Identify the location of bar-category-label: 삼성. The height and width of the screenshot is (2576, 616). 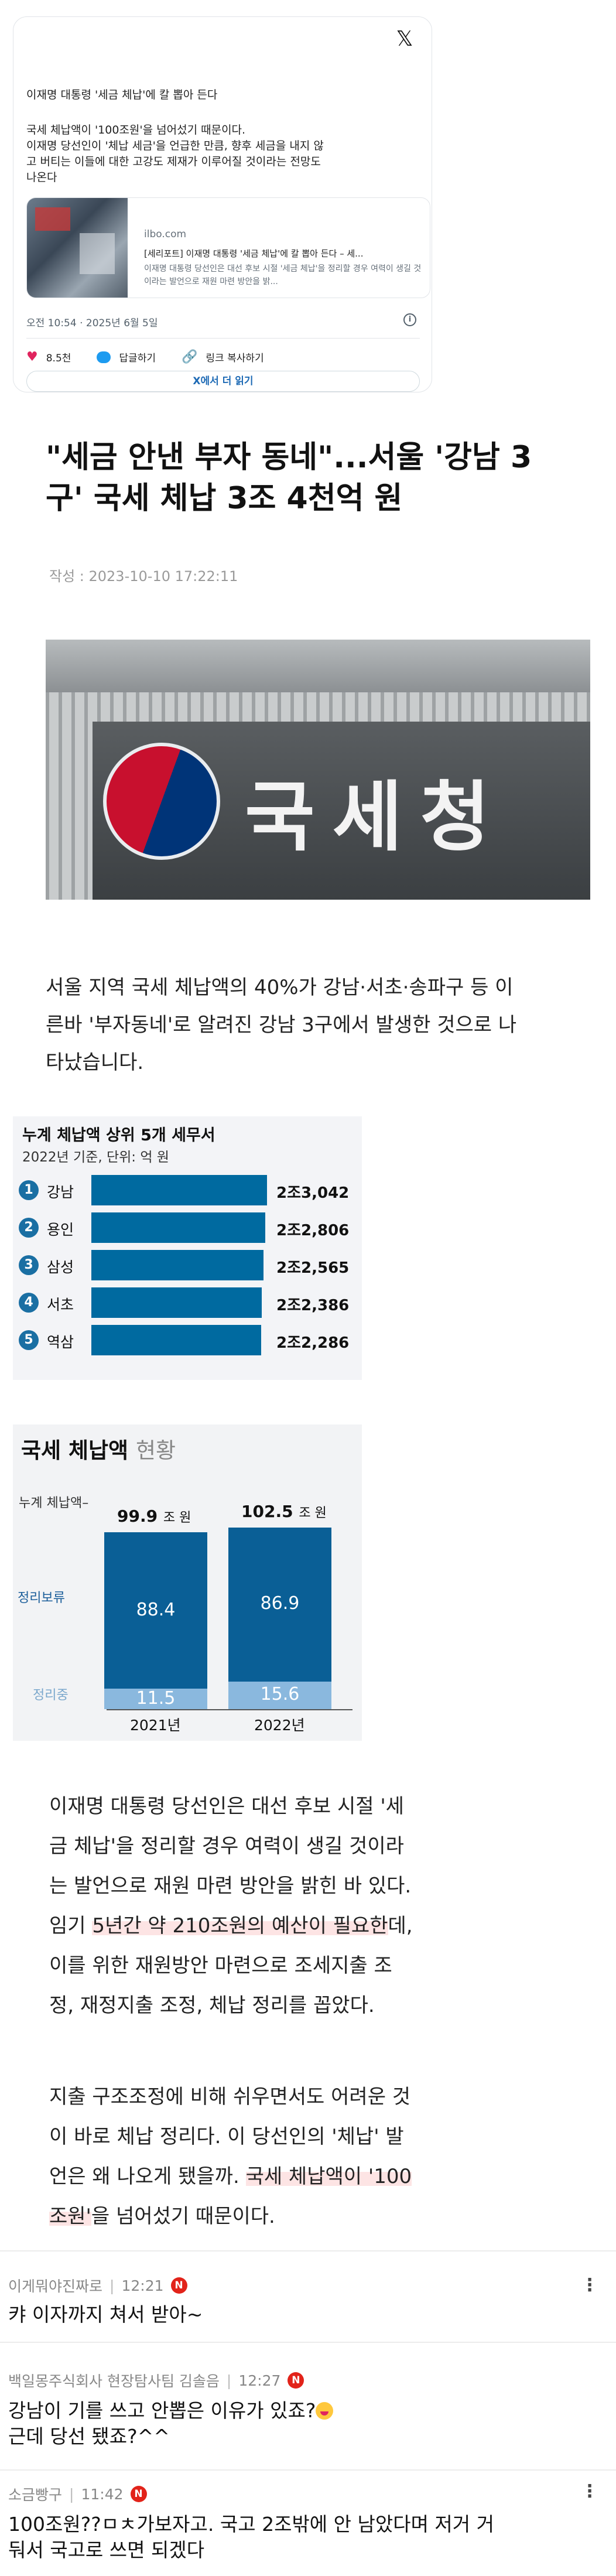
(60, 1267).